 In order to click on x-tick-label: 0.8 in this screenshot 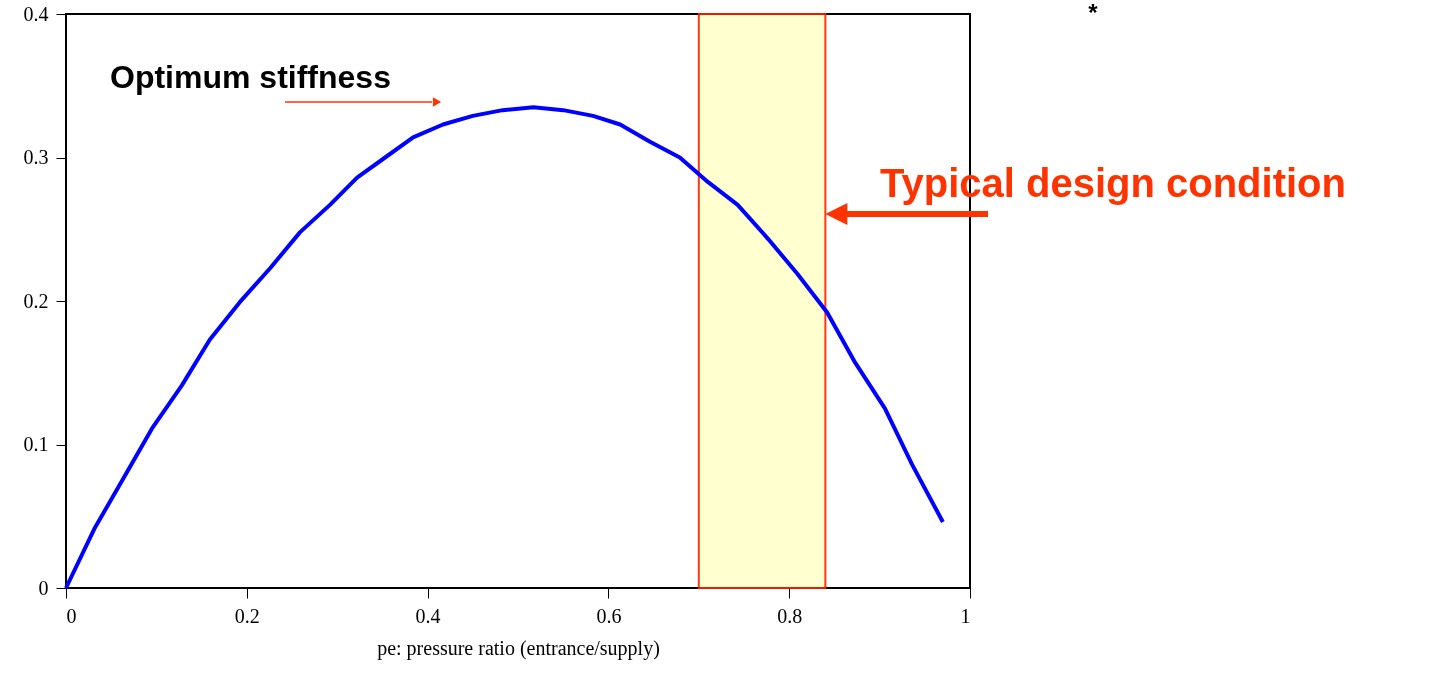, I will do `click(790, 615)`.